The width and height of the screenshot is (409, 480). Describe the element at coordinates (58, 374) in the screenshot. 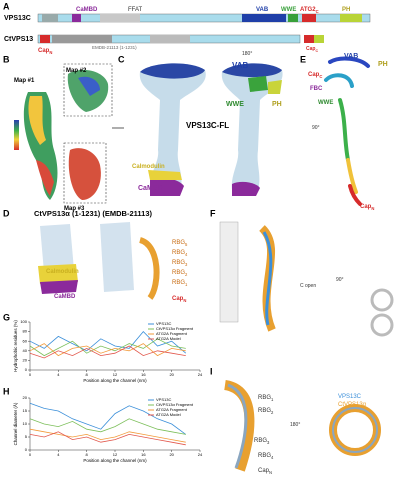

I see `x-tick-label: 4` at that location.